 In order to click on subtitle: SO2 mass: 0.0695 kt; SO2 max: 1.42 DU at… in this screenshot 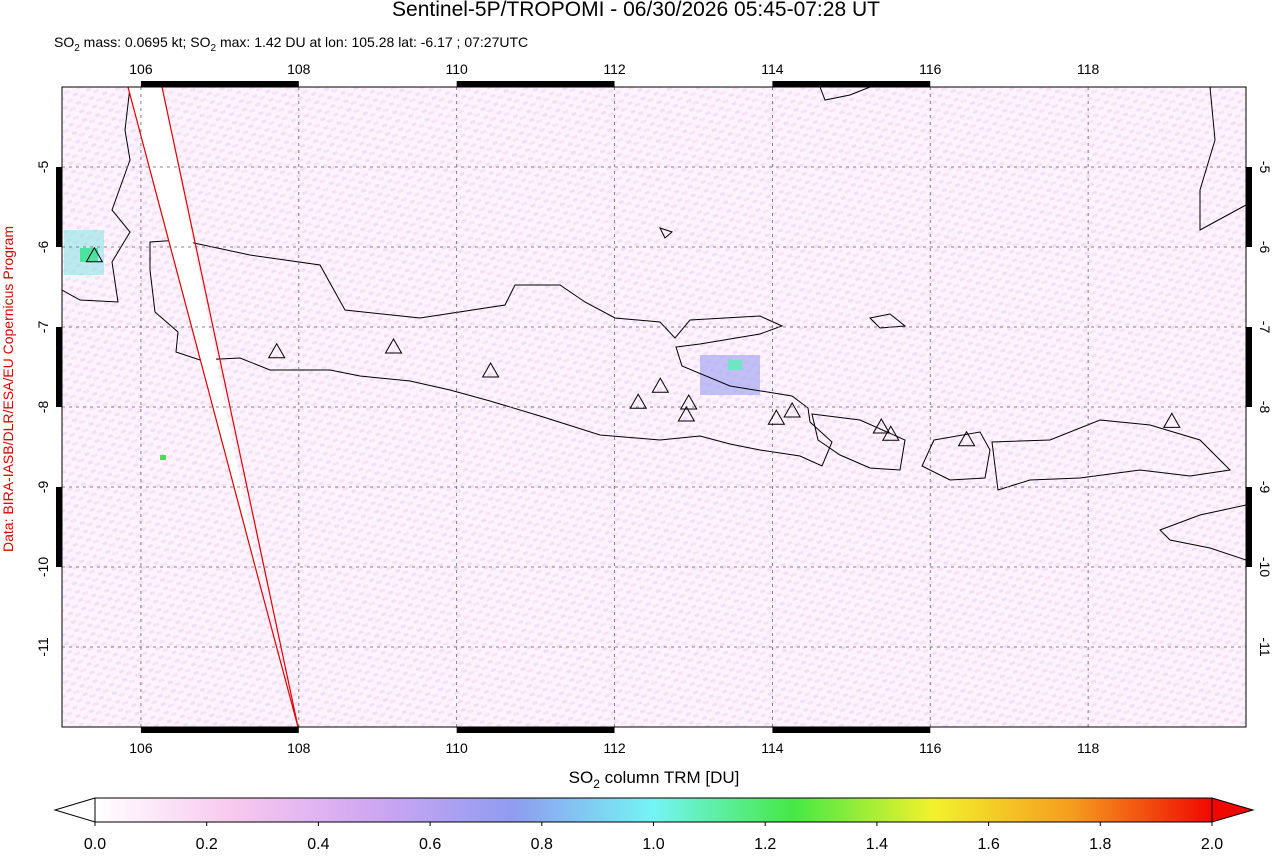, I will do `click(291, 44)`.